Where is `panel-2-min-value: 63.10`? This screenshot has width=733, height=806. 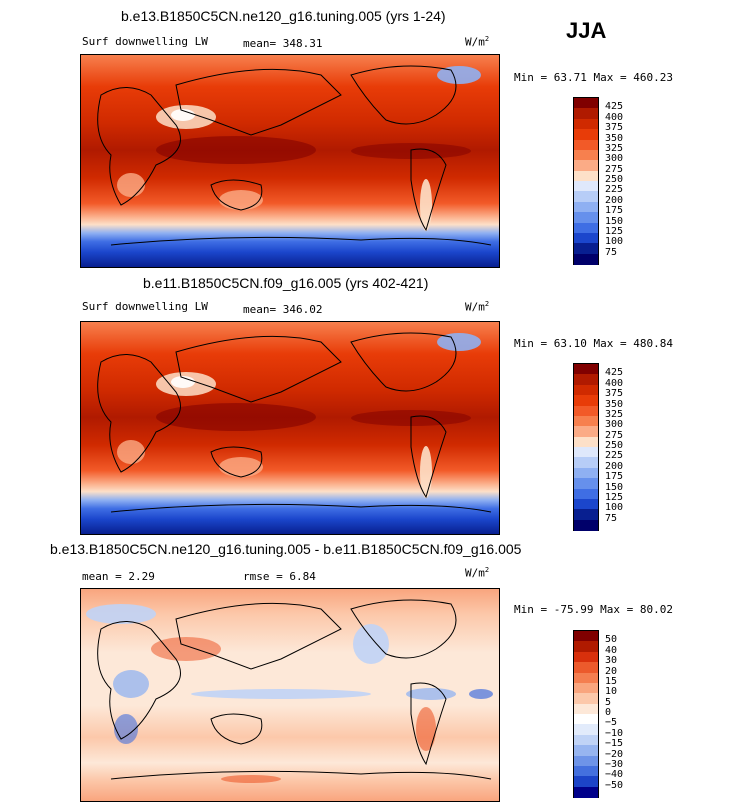
panel-2-min-value: 63.10 is located at coordinates (570, 343).